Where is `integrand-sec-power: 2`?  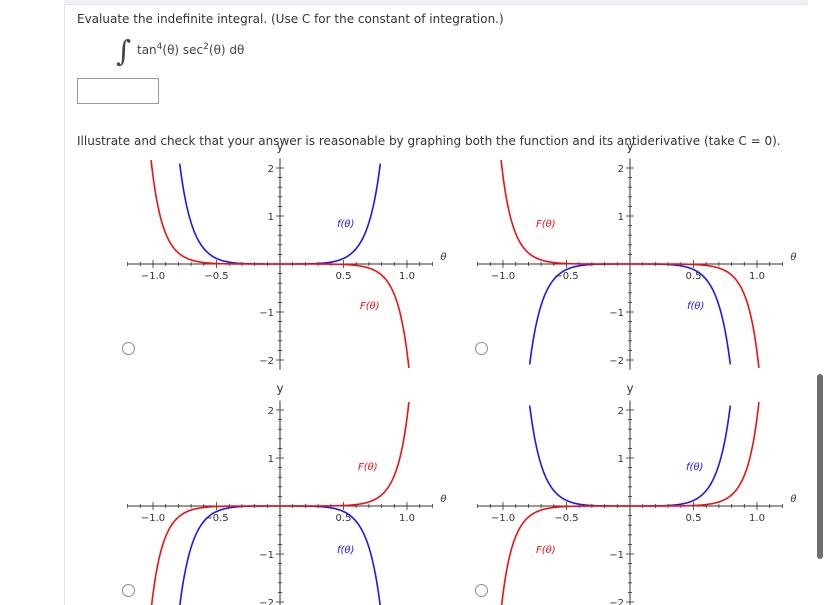 integrand-sec-power: 2 is located at coordinates (206, 47).